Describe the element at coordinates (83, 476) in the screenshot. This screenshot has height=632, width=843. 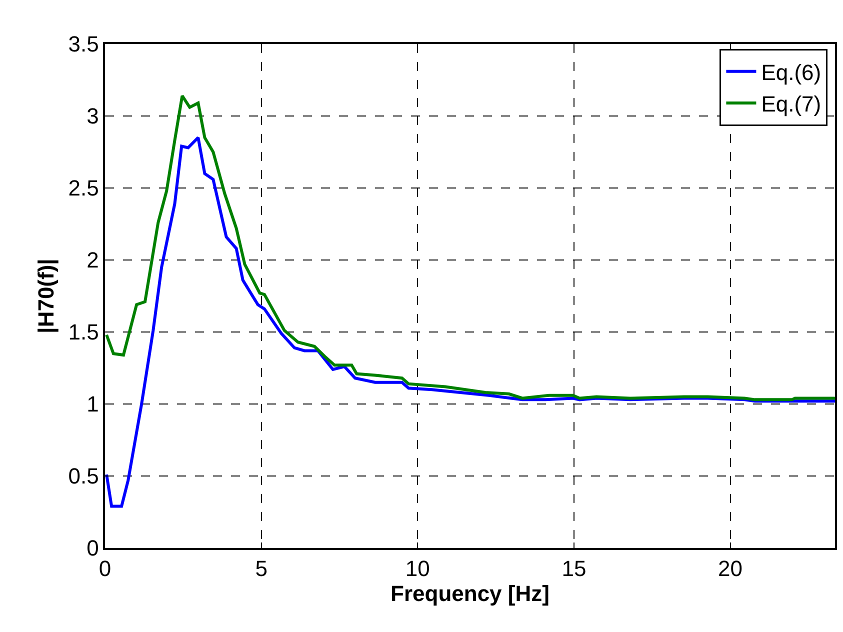
I see `y-tick-label: 0.5` at that location.